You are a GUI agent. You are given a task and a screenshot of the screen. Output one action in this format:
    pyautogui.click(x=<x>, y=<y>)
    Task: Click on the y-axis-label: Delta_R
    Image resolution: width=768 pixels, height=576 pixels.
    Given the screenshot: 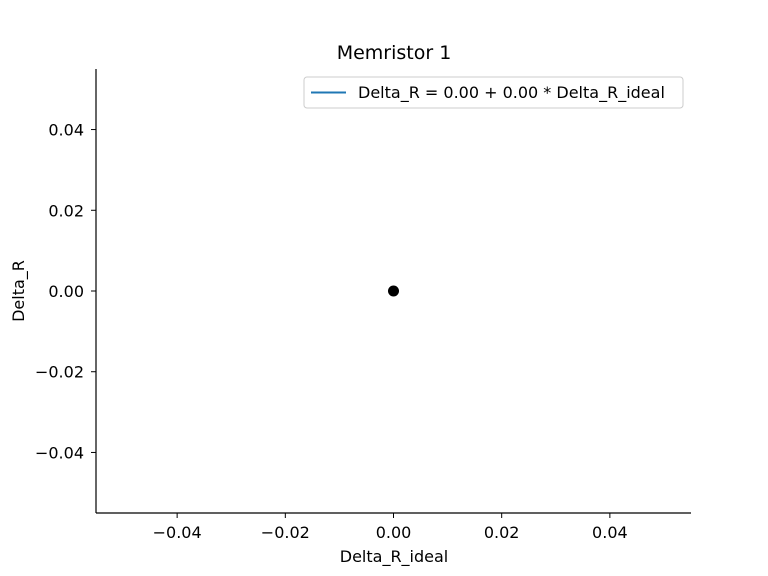 What is the action you would take?
    pyautogui.click(x=19, y=291)
    